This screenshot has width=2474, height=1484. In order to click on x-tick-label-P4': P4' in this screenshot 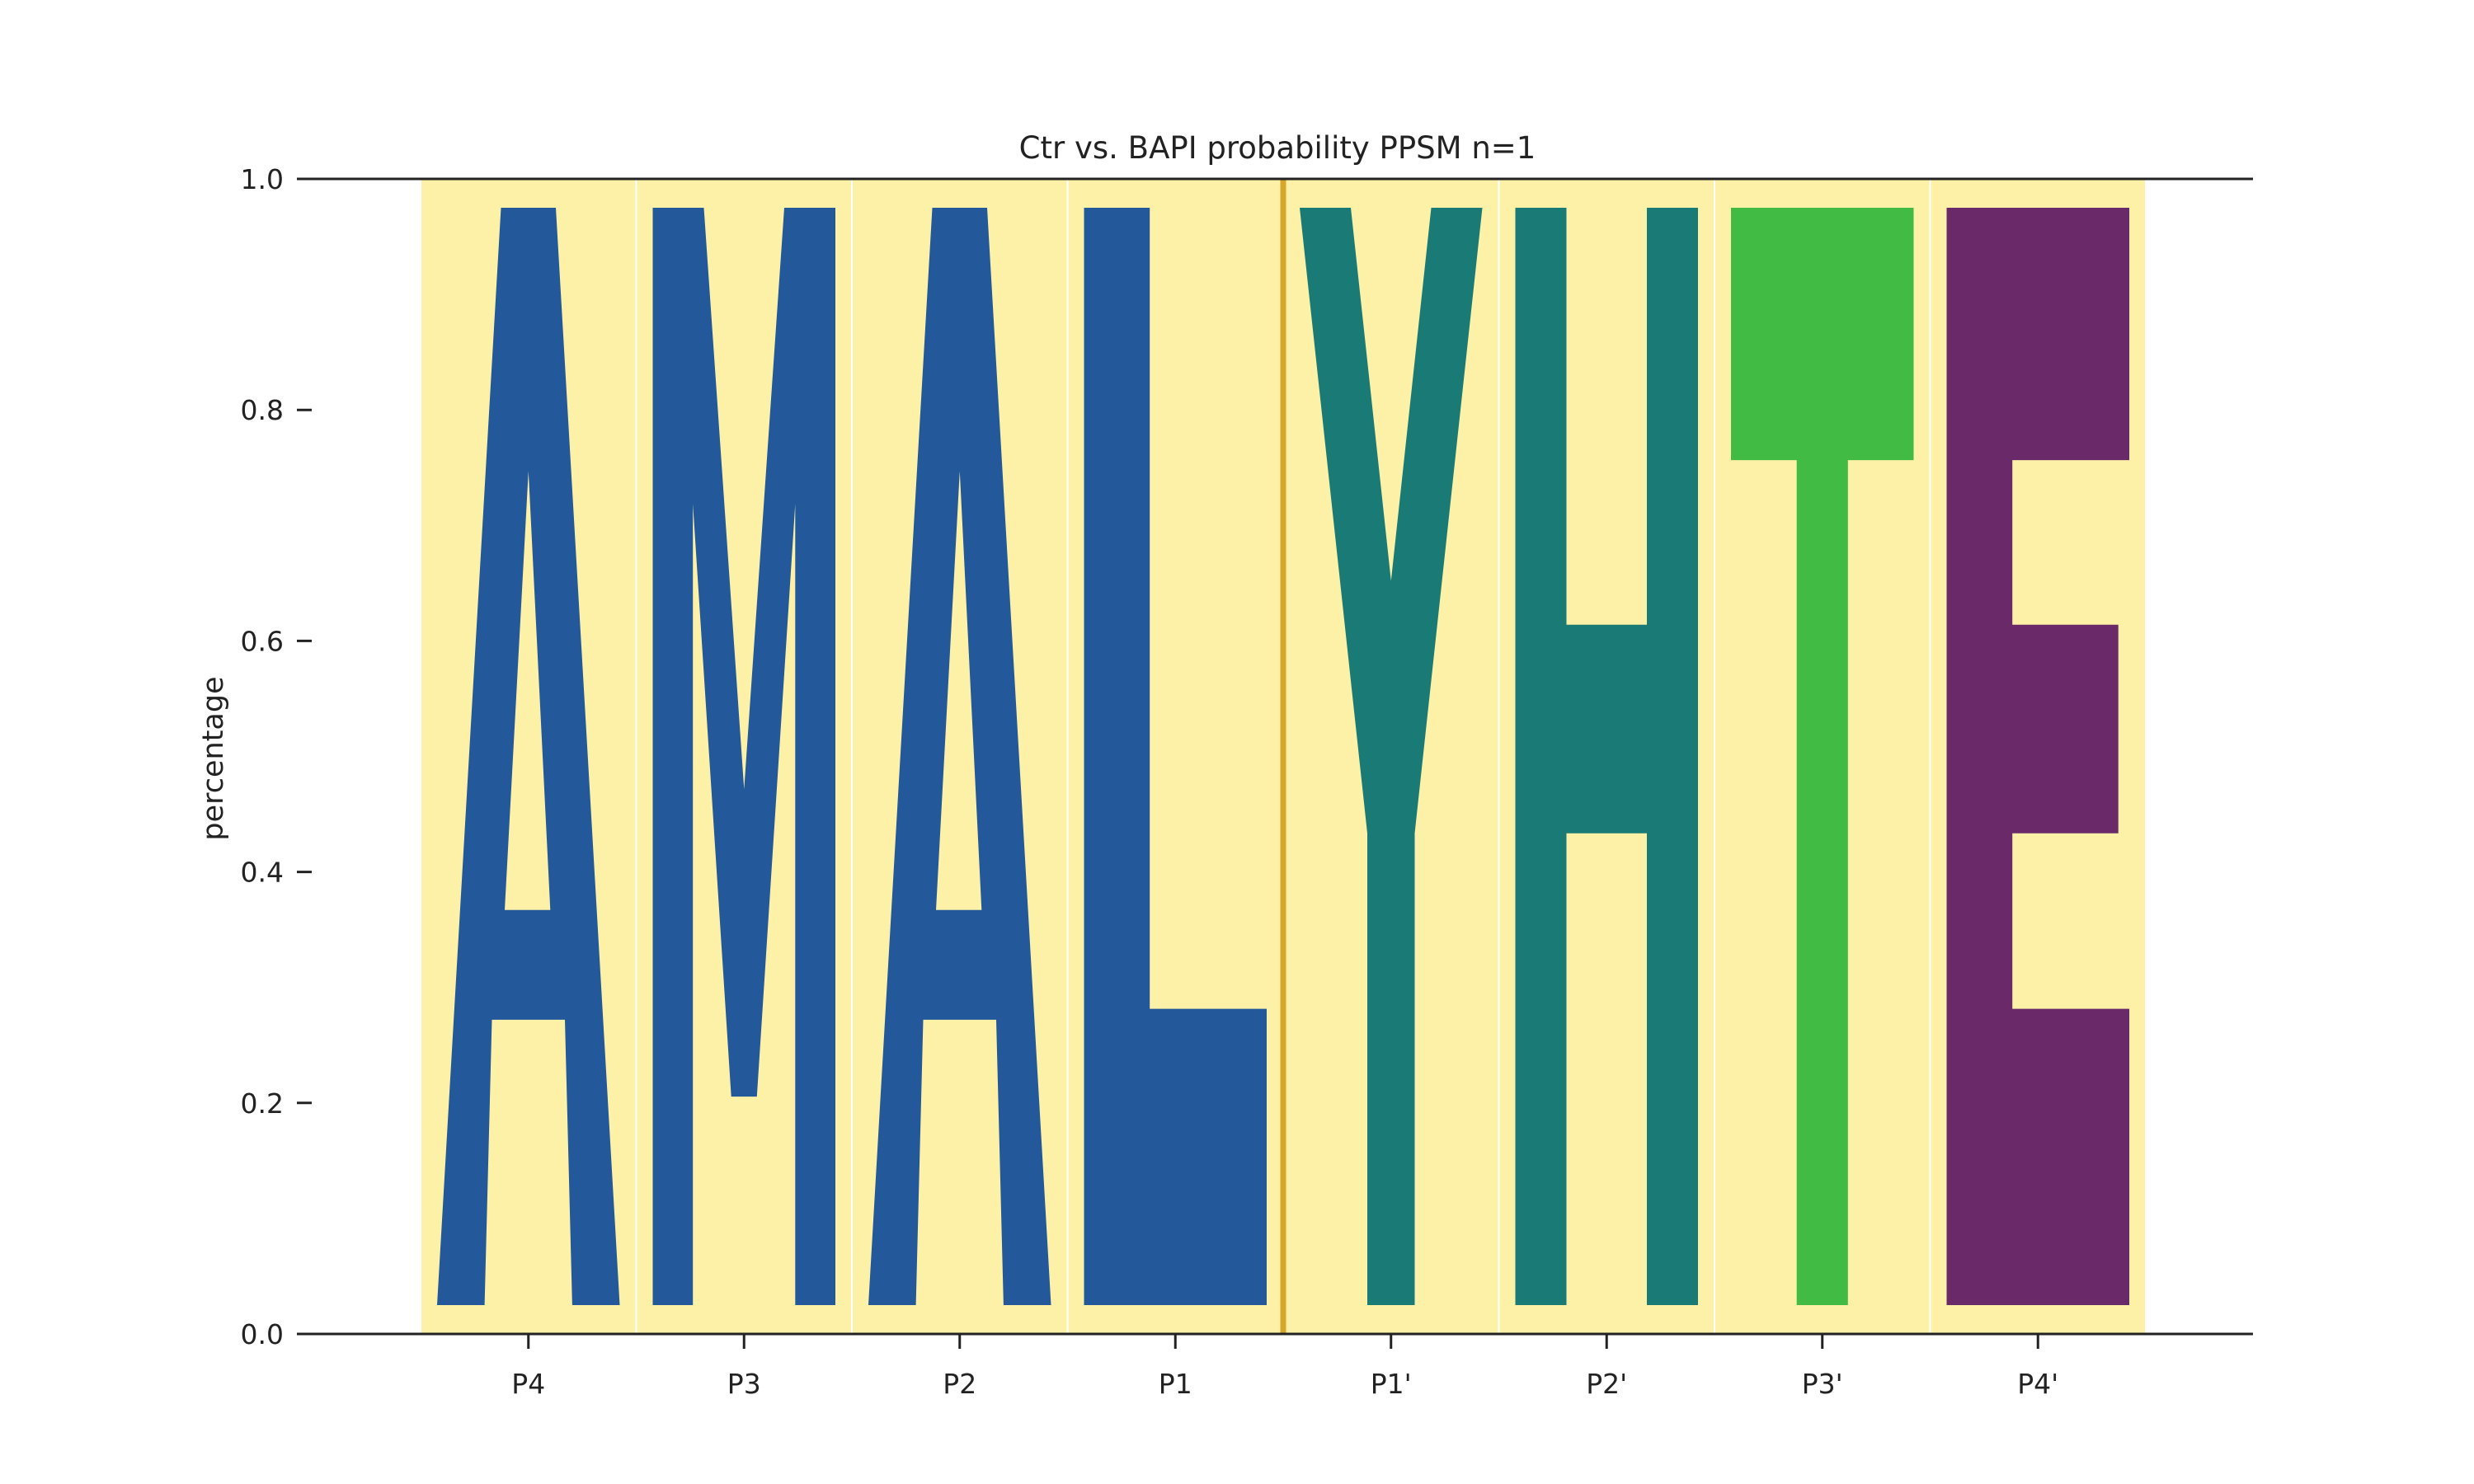, I will do `click(2037, 1384)`.